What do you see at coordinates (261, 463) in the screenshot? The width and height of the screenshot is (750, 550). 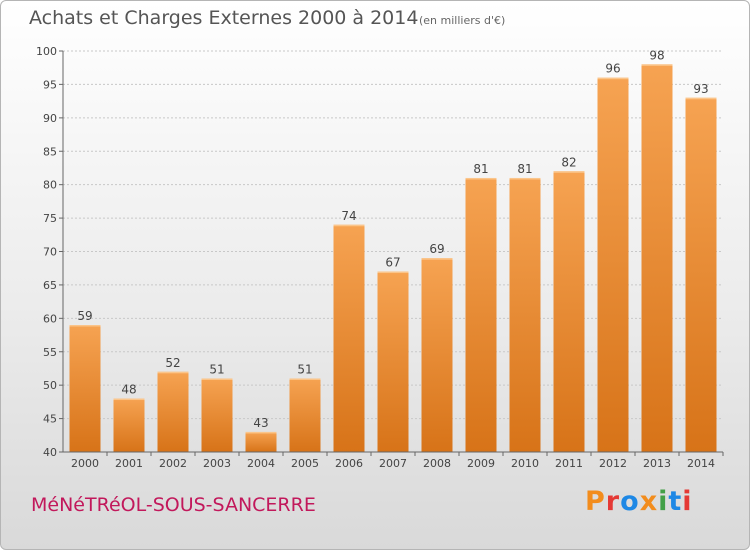 I see `x-tick-label-2004: 2004` at bounding box center [261, 463].